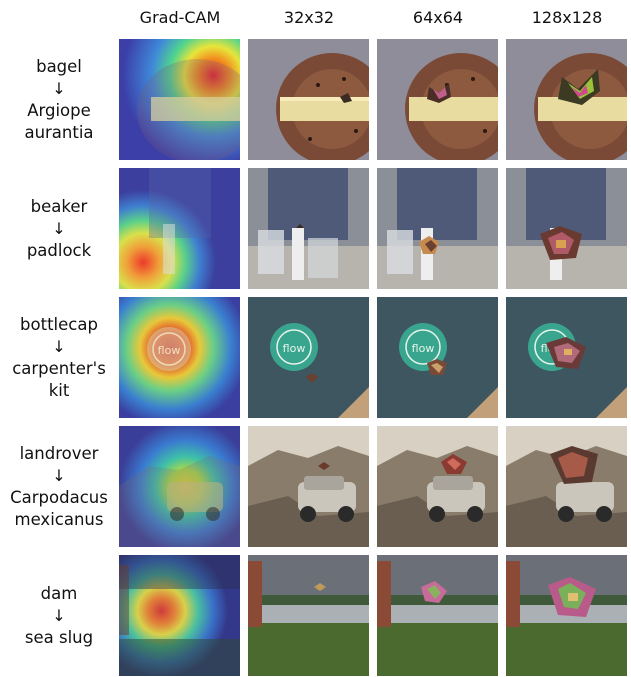  I want to click on patch-32-landrover-image, so click(308, 486).